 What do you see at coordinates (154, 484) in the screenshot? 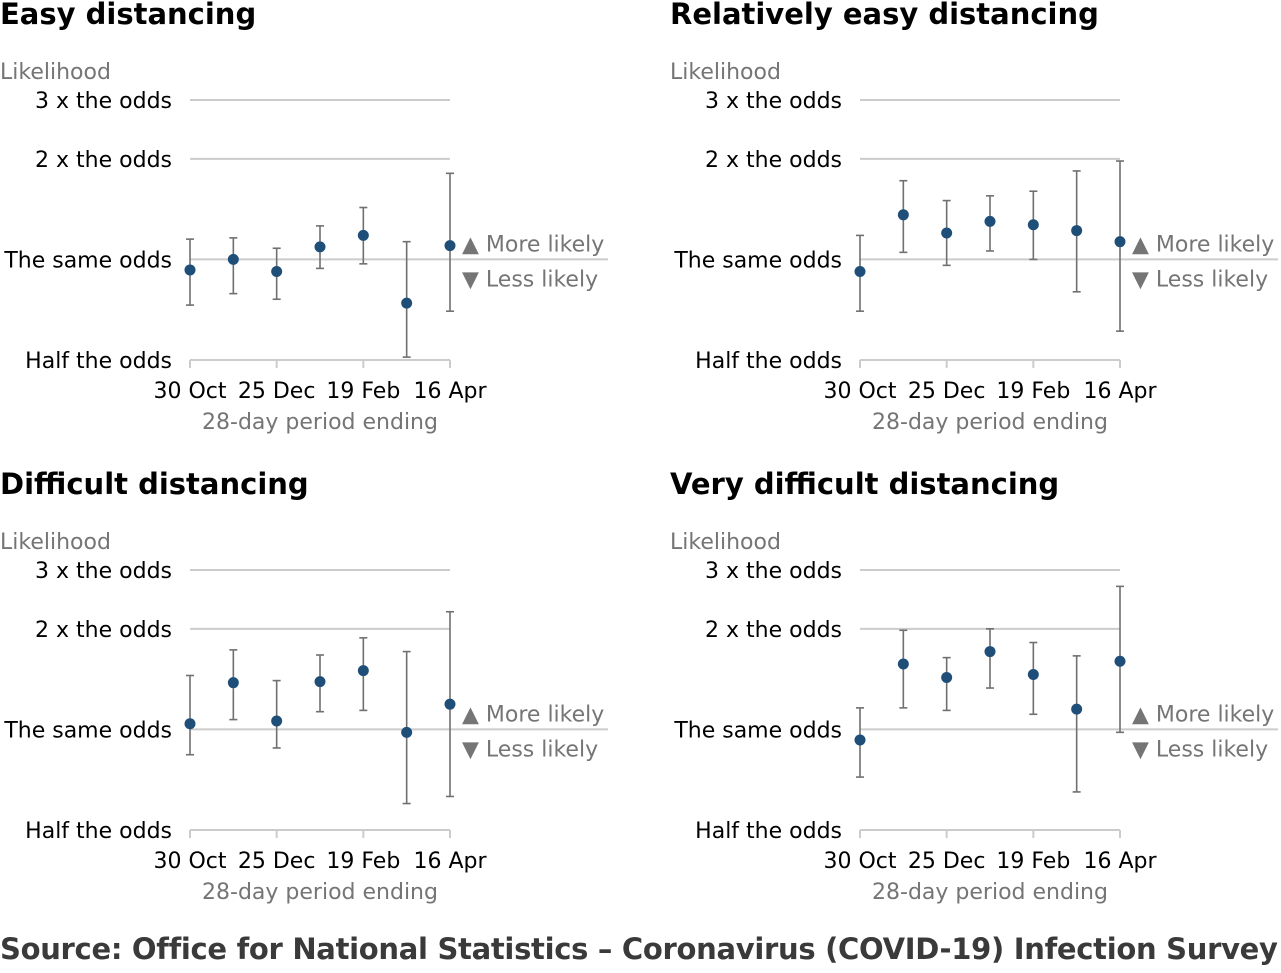
I see `chart-title: Difficult distancing` at bounding box center [154, 484].